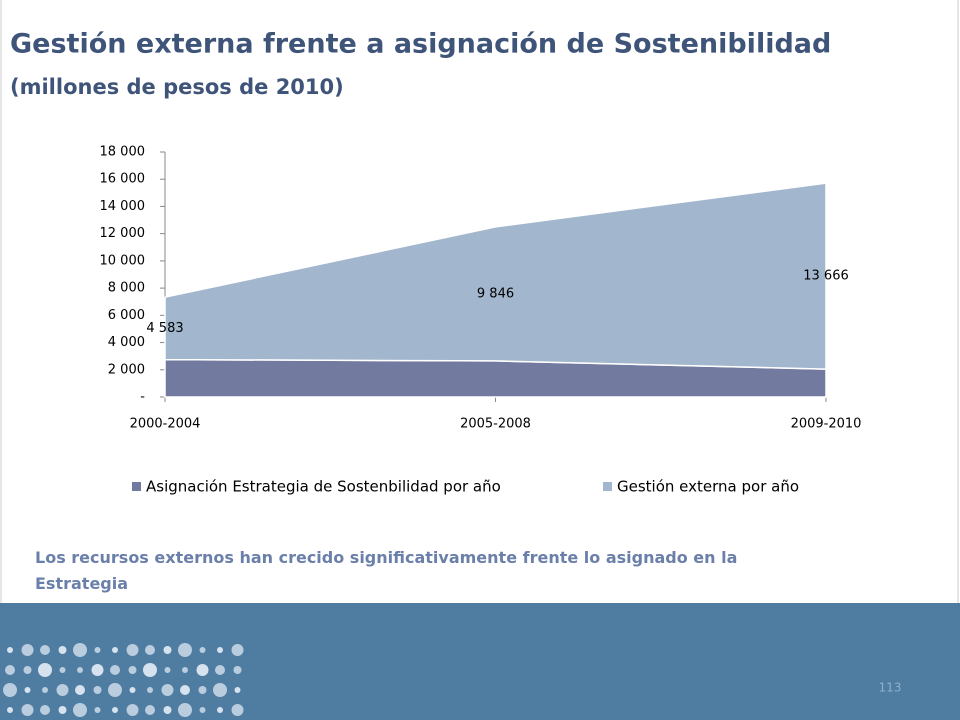 This screenshot has width=960, height=720. I want to click on y-tick-label: 8 000, so click(126, 288).